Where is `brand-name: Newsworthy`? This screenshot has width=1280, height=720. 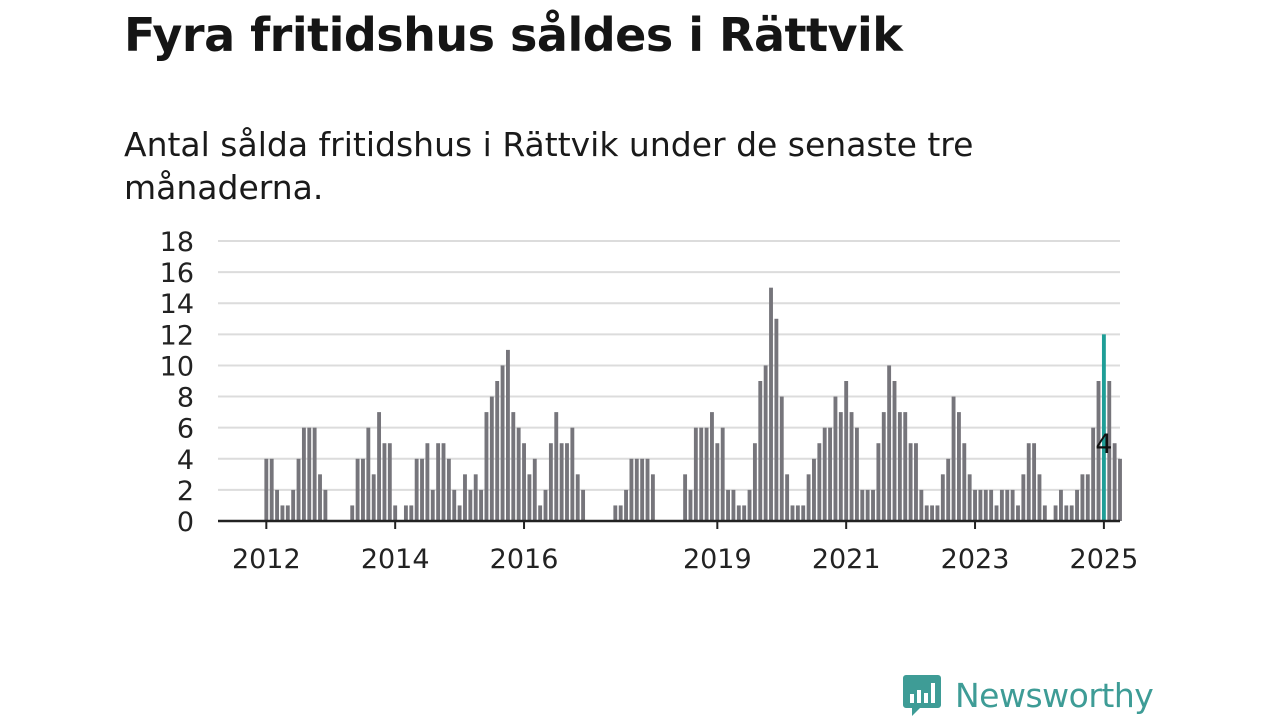
brand-name: Newsworthy is located at coordinates (1054, 695).